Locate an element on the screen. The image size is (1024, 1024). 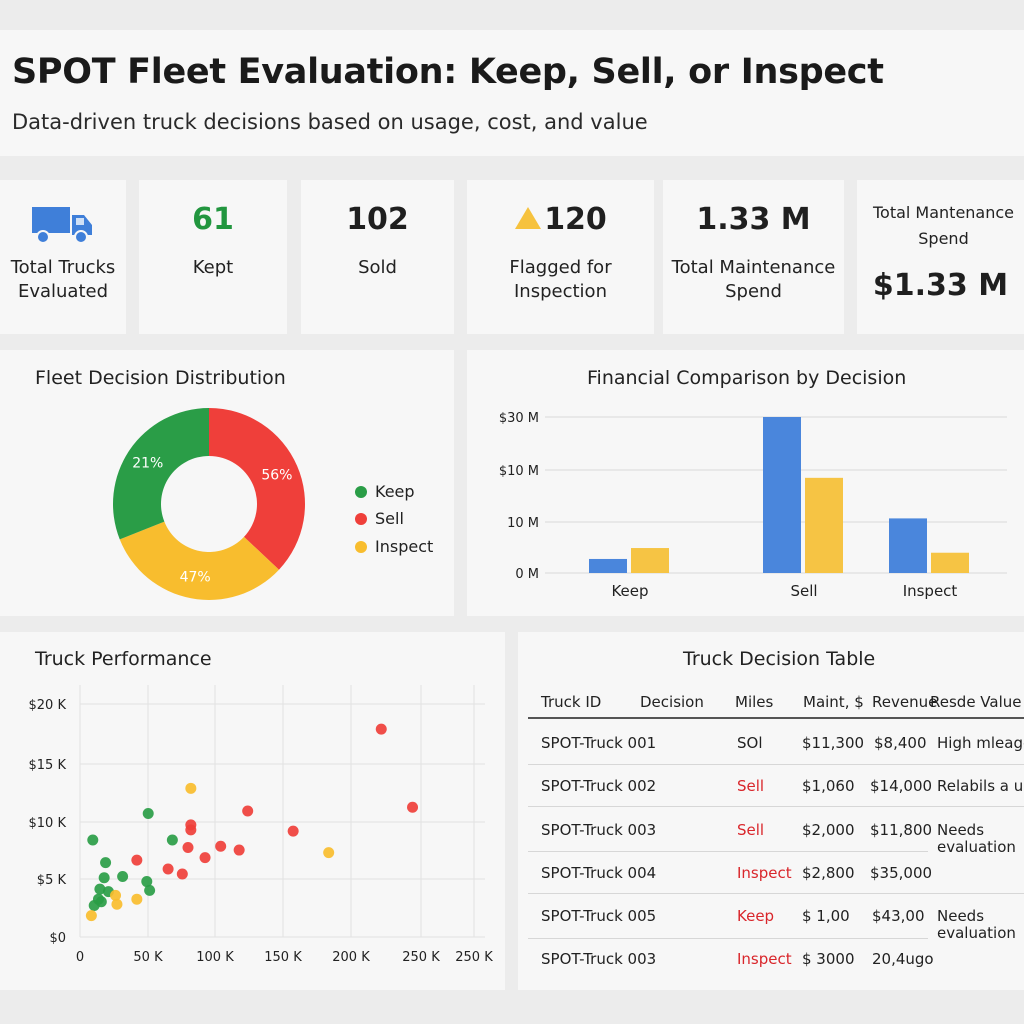
legend-sell: Sell is located at coordinates (379, 518).